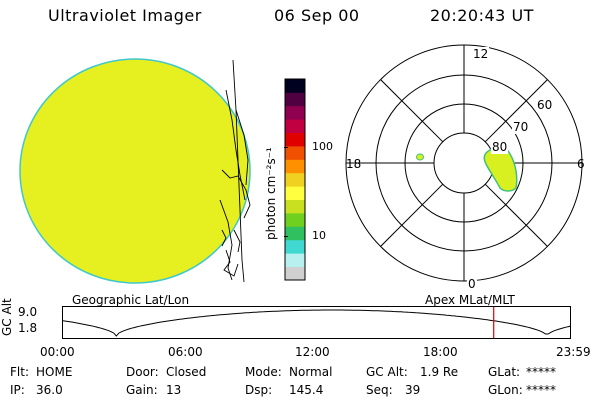 This screenshot has height=400, width=600. I want to click on altitude-y-tick-1.8: 1.8, so click(28, 328).